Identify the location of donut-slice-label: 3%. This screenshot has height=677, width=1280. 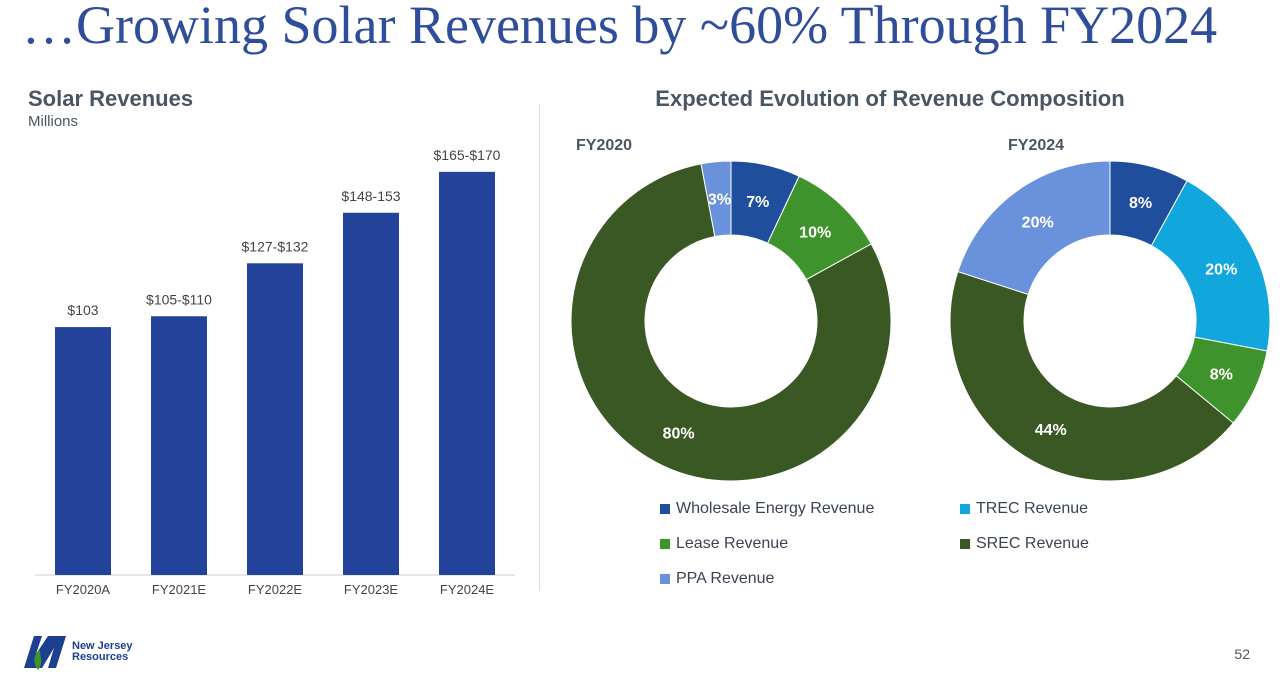
(719, 200).